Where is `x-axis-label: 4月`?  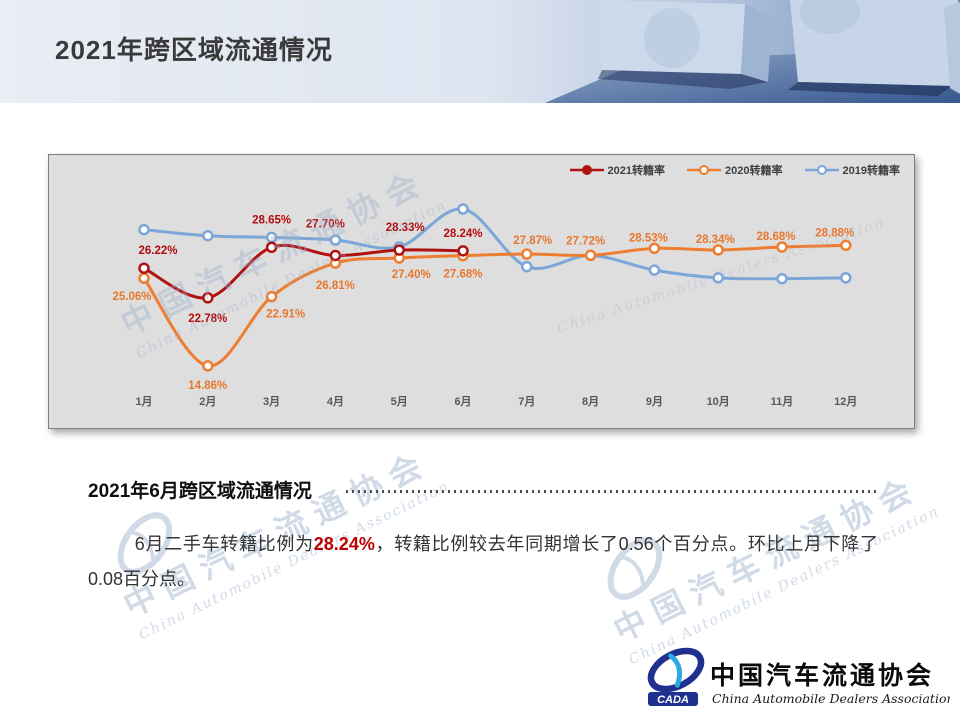
x-axis-label: 4月 is located at coordinates (335, 401).